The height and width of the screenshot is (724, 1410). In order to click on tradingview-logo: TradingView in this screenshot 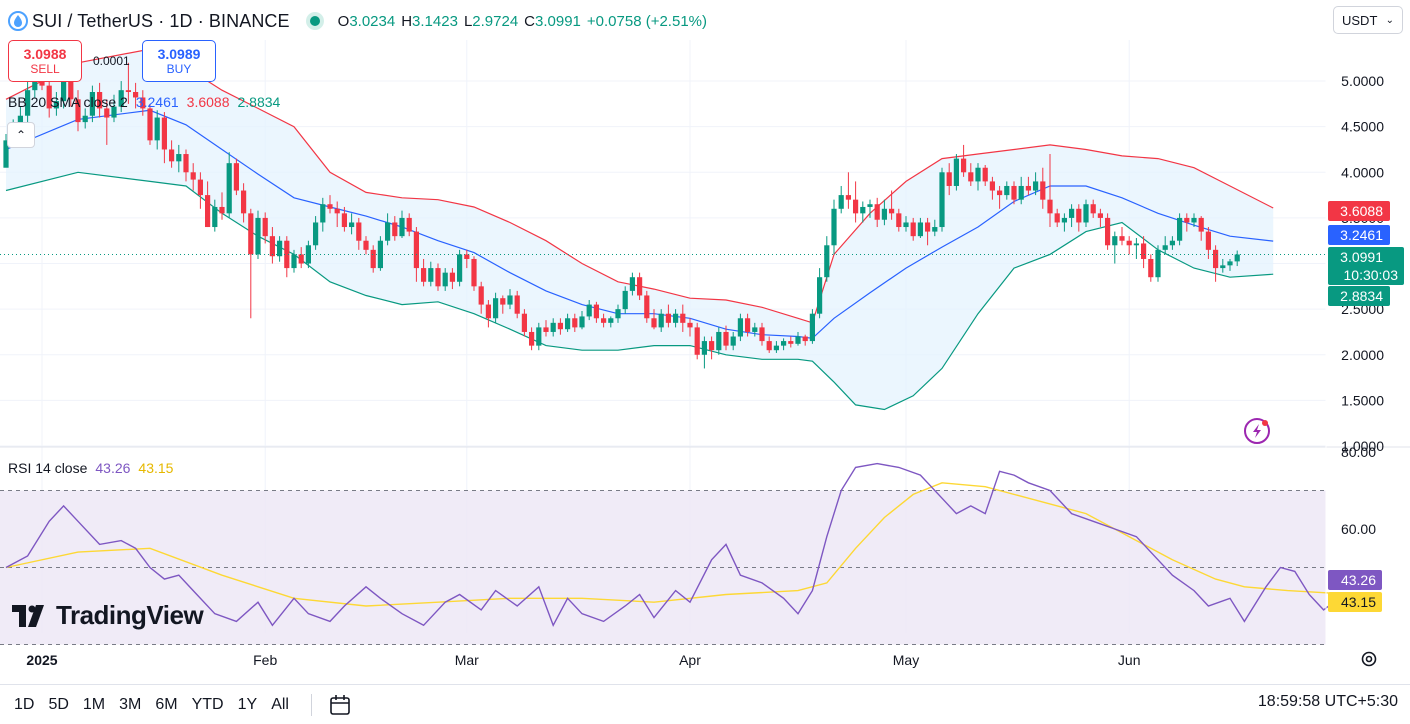, I will do `click(108, 615)`.